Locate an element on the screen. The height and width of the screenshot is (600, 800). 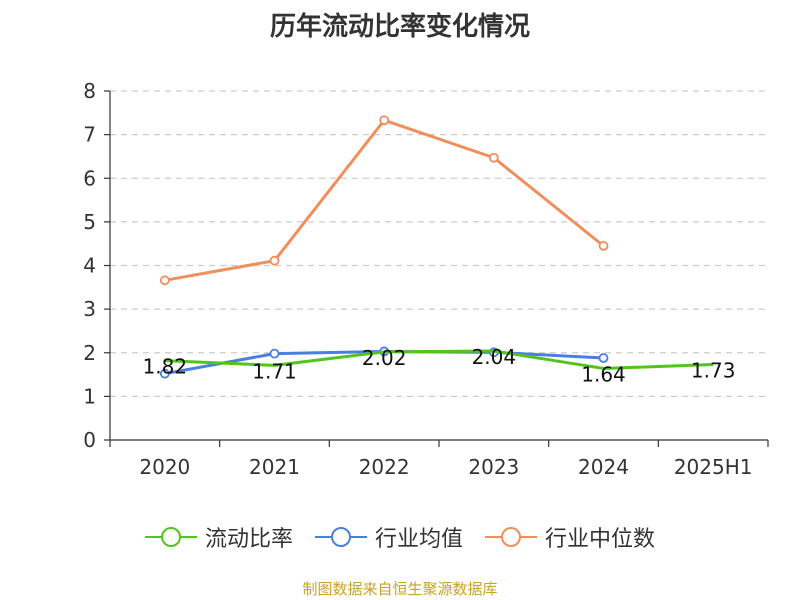
x-tick-label: 2024 is located at coordinates (603, 467).